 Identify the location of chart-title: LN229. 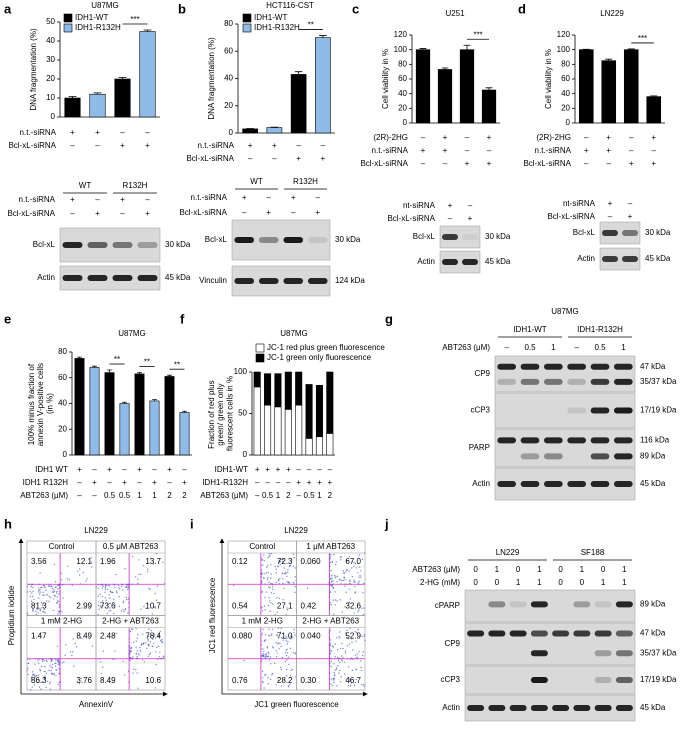
(612, 13).